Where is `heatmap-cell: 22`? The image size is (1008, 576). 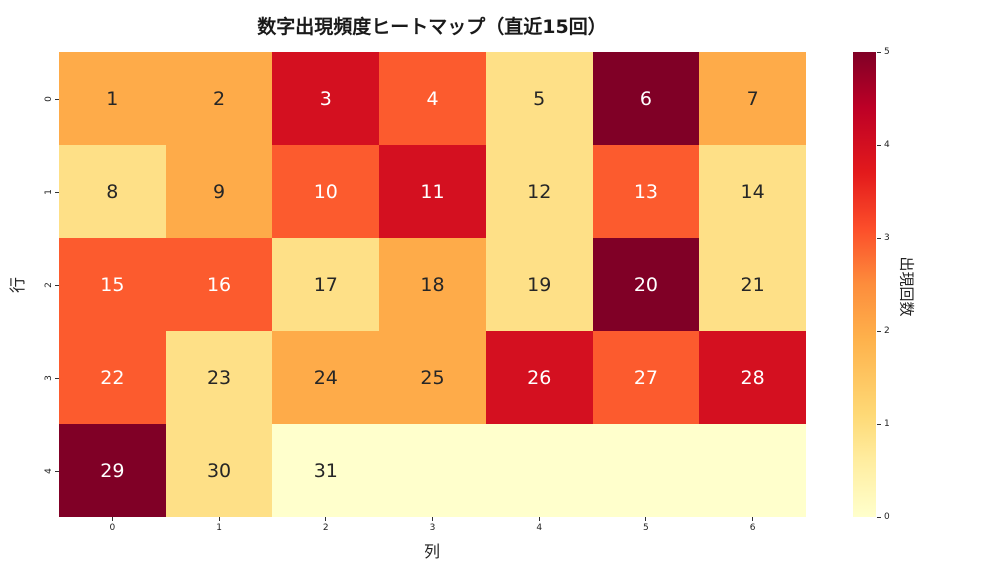 heatmap-cell: 22 is located at coordinates (112, 377).